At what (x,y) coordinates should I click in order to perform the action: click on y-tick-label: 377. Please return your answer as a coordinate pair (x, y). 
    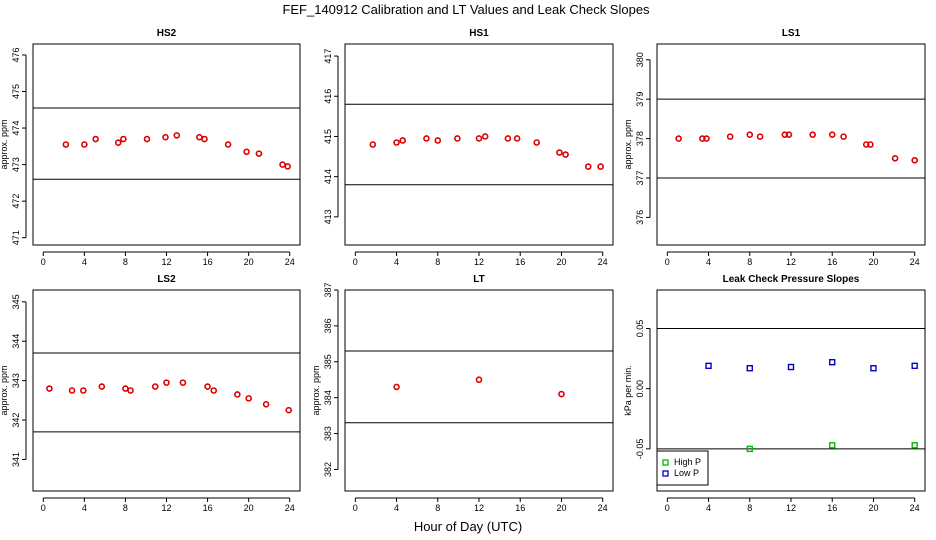
    Looking at the image, I should click on (640, 177).